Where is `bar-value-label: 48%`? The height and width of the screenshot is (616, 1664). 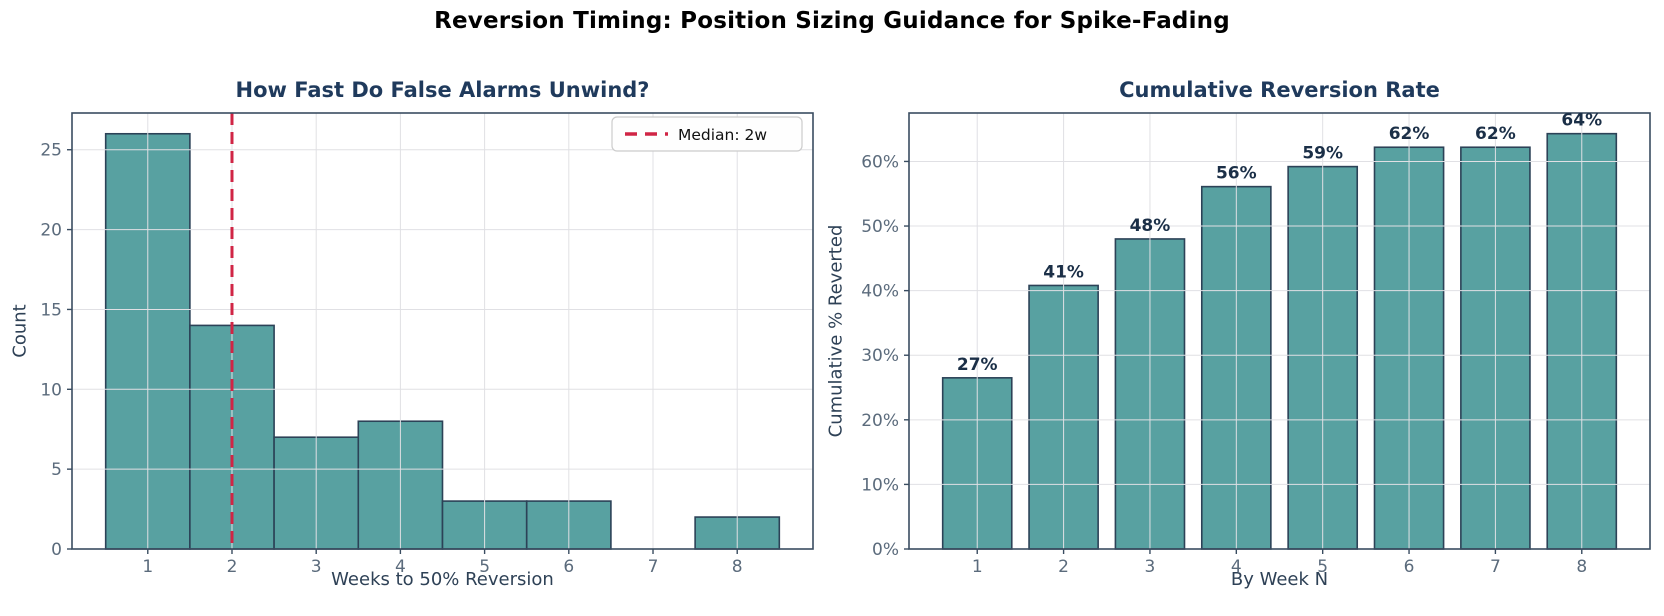 bar-value-label: 48% is located at coordinates (1150, 226).